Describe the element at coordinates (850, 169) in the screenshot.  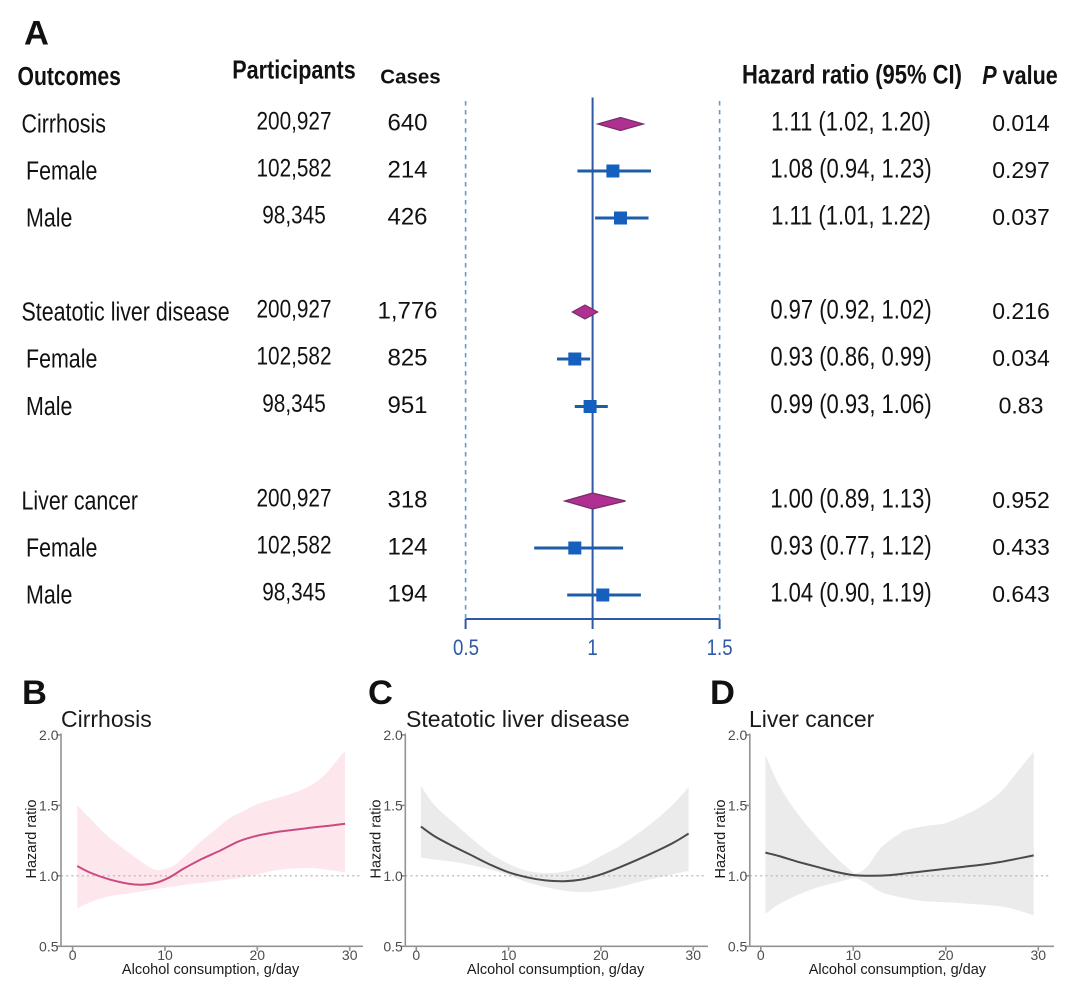
I see `svg-text: 1.08 (0.94, 1.23)` at that location.